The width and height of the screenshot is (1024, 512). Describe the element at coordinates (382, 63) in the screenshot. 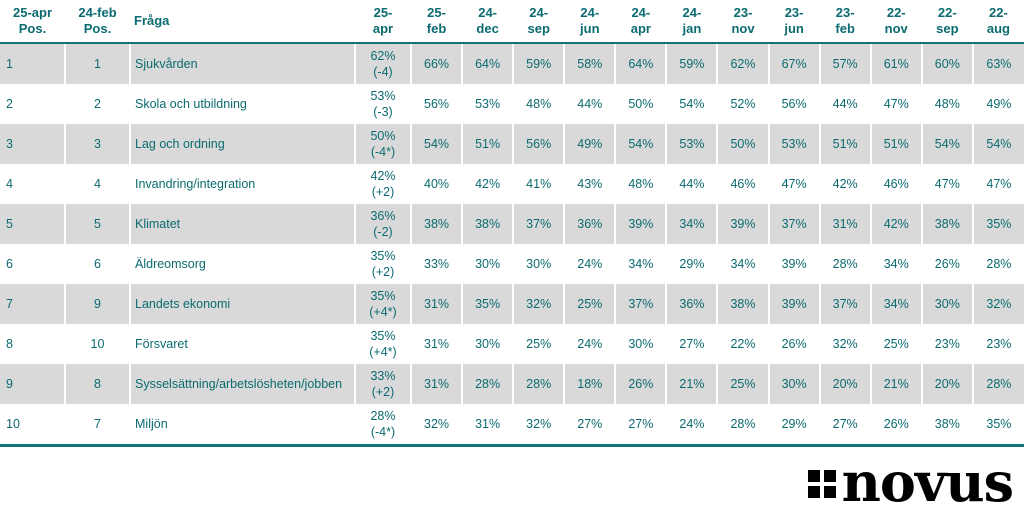

I see `current-value-cell: 62% (-4)` at that location.